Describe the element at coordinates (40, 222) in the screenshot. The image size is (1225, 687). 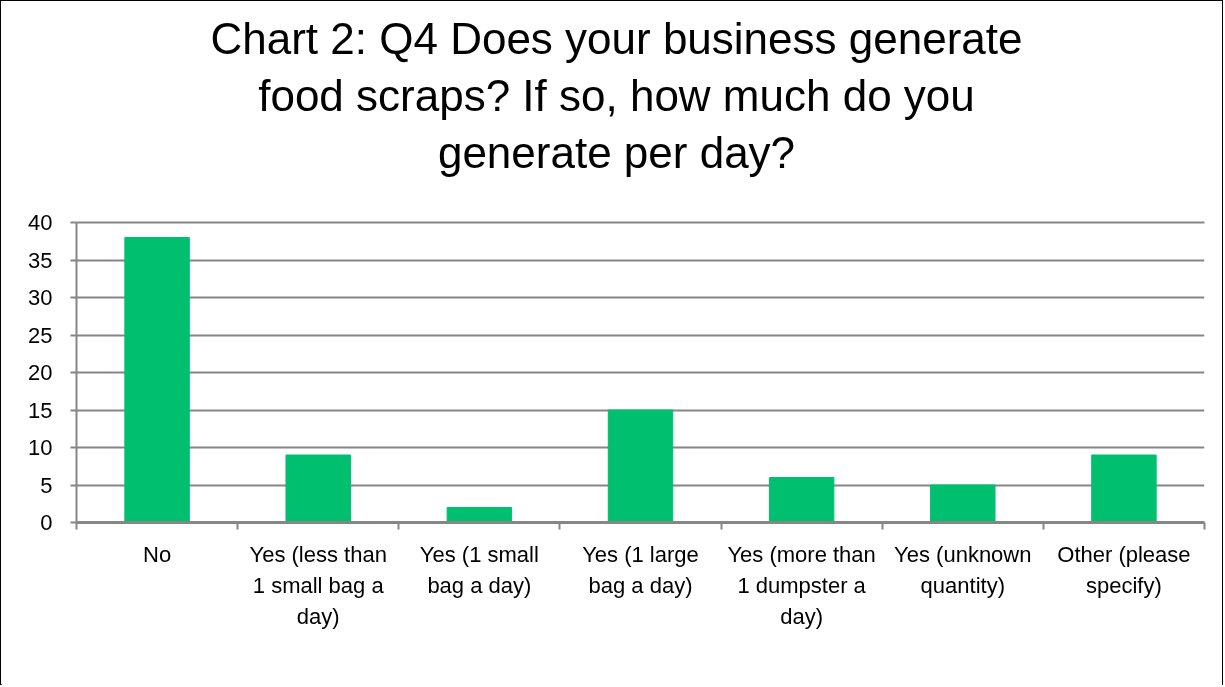
I see `y-tick-label: 40` at that location.